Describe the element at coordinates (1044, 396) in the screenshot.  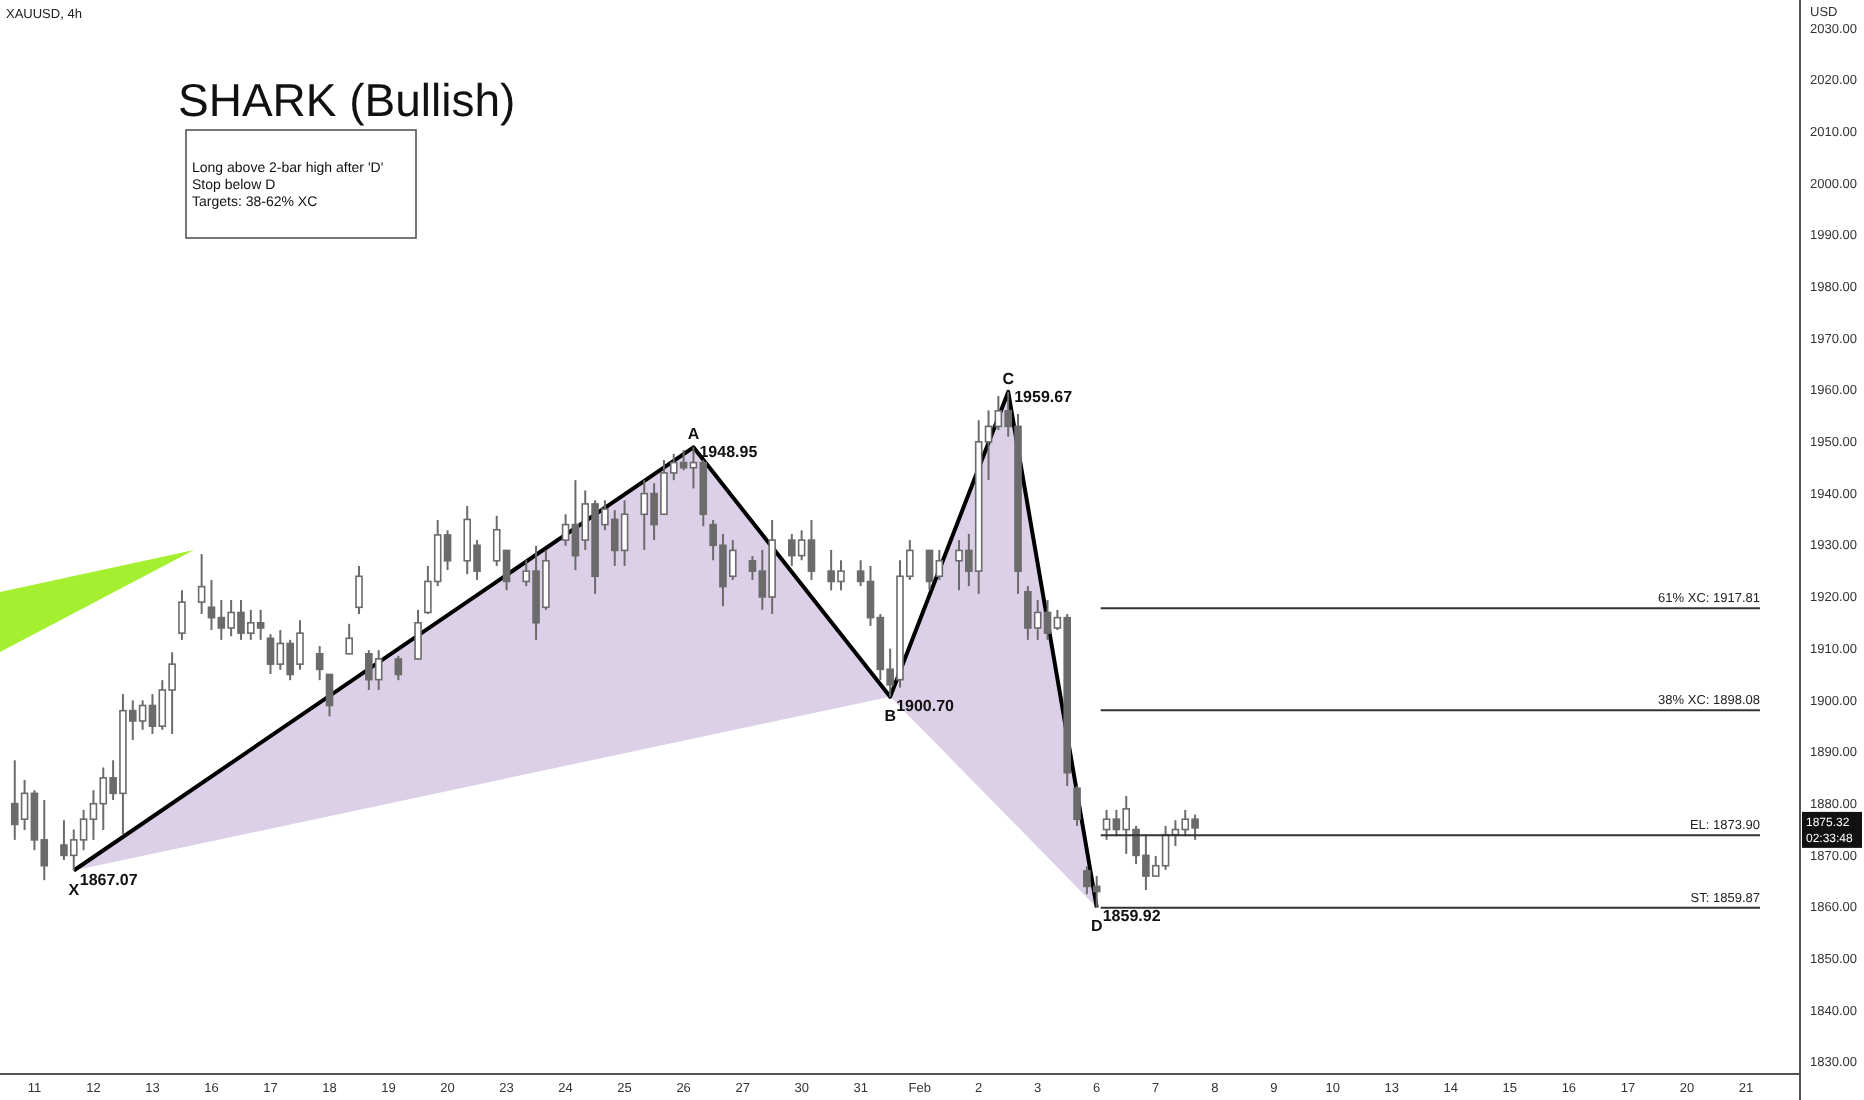
I see `annotation: 1959.67` at that location.